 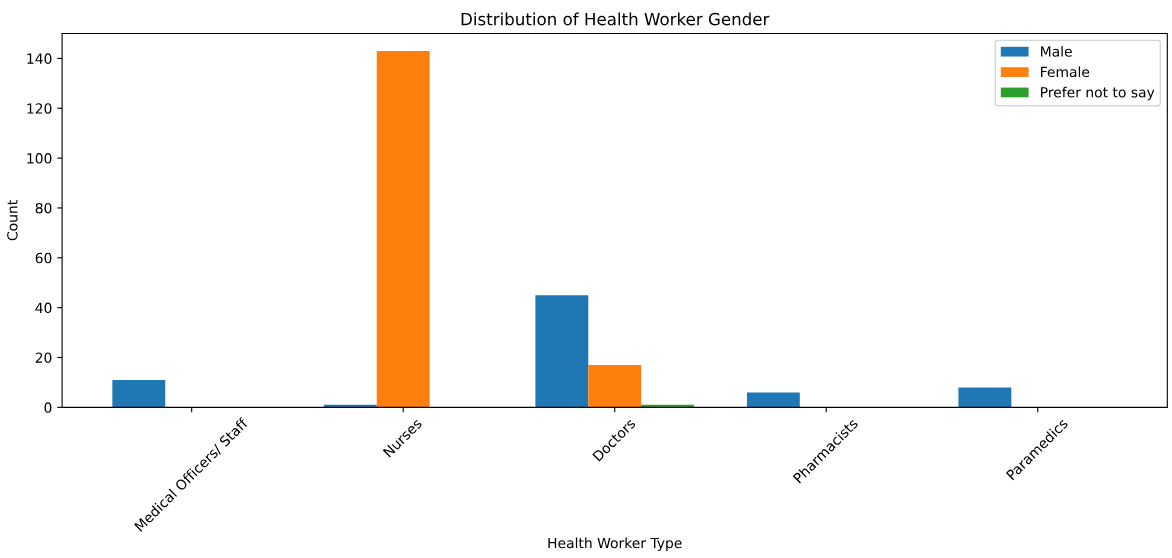 I want to click on legend-label: Male, so click(x=1056, y=51).